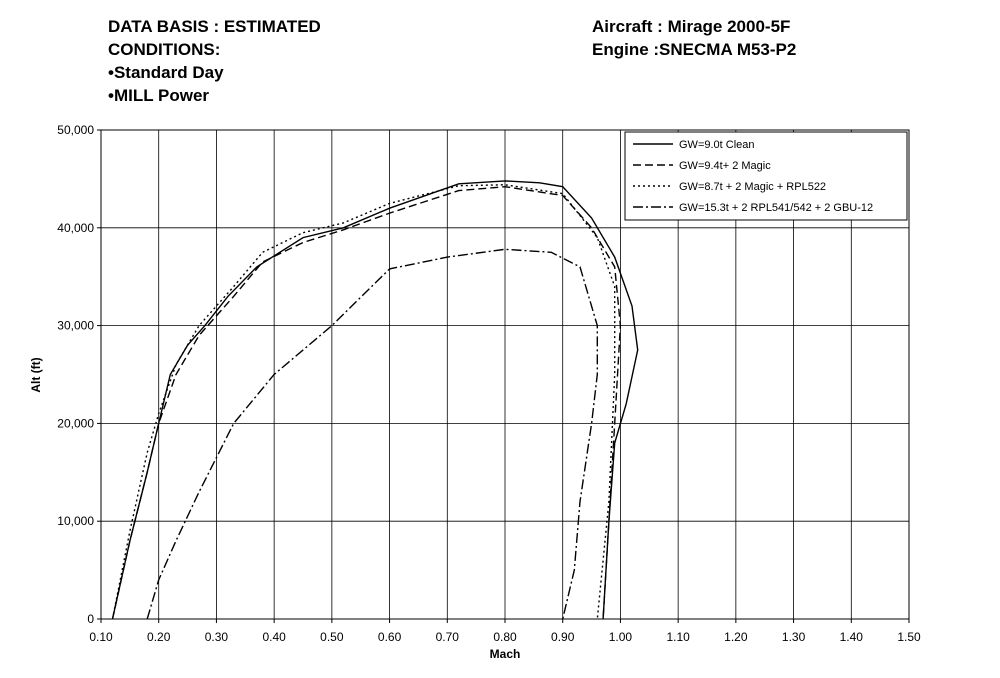 This screenshot has height=678, width=1000. I want to click on x-tick-label: 1.20, so click(736, 637).